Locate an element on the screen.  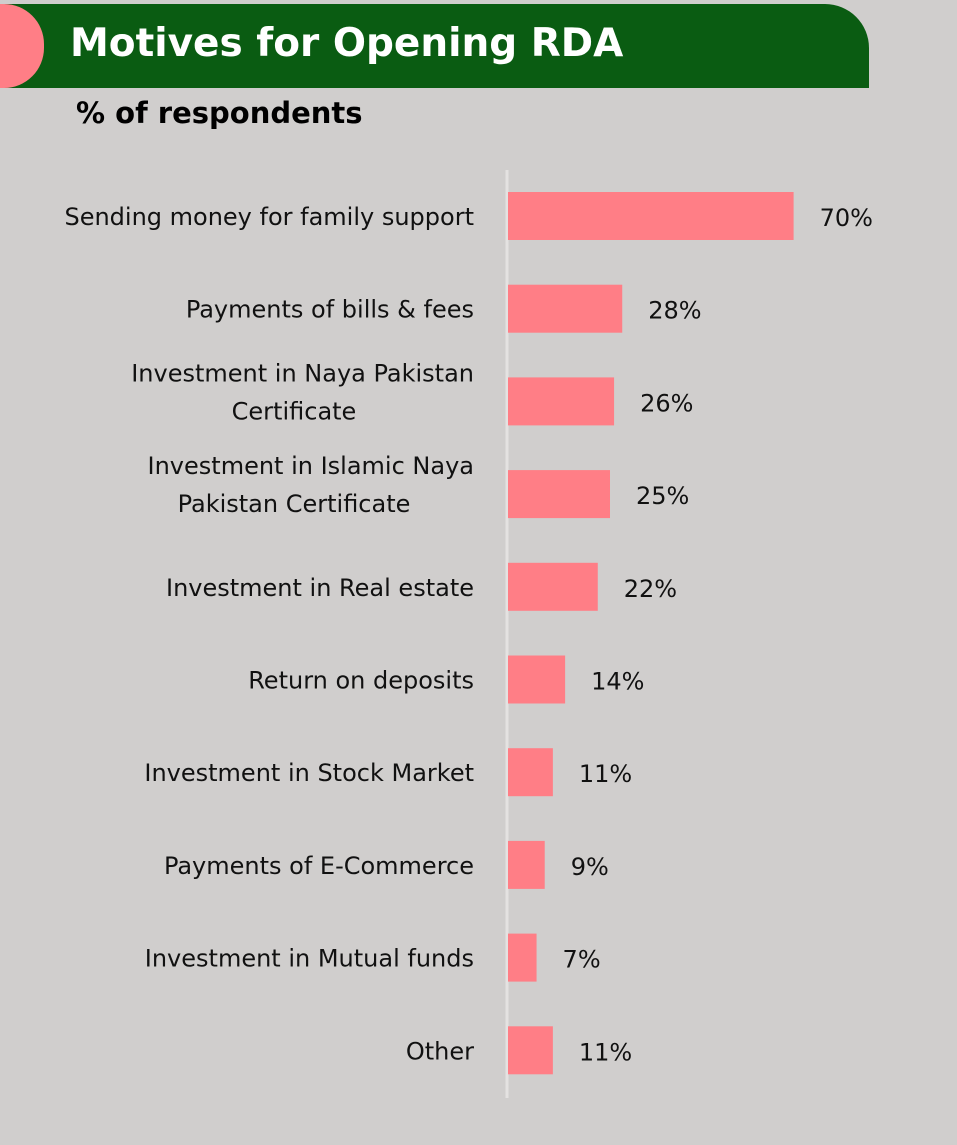
category-label: Other is located at coordinates (440, 1051).